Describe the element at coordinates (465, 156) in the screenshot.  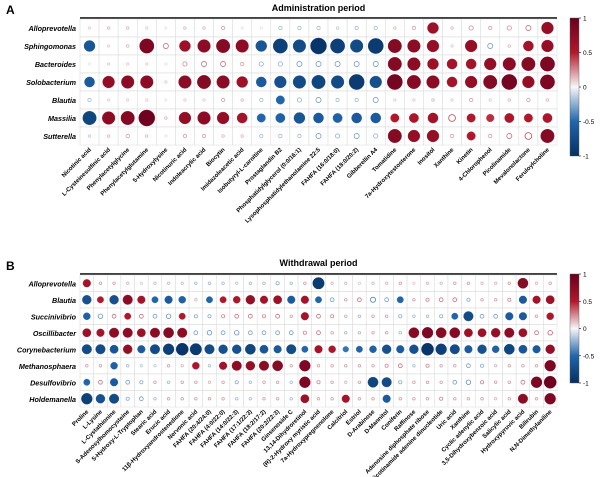
I see `column-label: Kinetin` at that location.